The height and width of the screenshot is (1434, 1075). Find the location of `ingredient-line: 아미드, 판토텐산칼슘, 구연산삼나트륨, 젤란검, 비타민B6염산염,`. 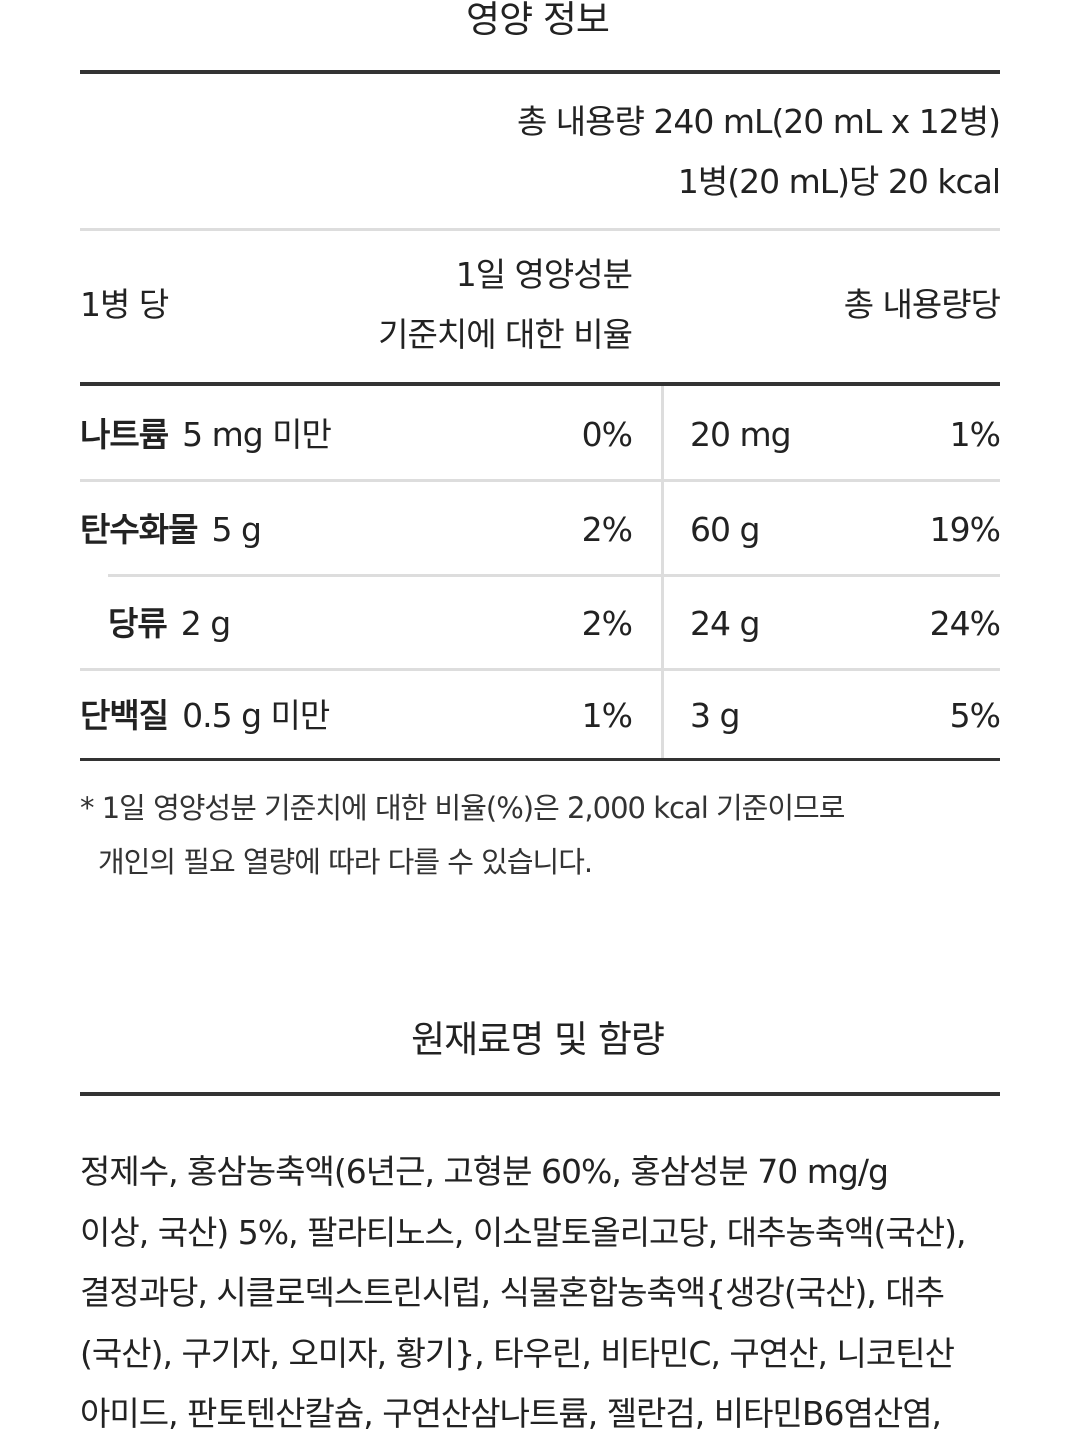

ingredient-line: 아미드, 판토텐산칼슘, 구연산삼나트륨, 젤란검, 비타민B6염산염, is located at coordinates (511, 1413).